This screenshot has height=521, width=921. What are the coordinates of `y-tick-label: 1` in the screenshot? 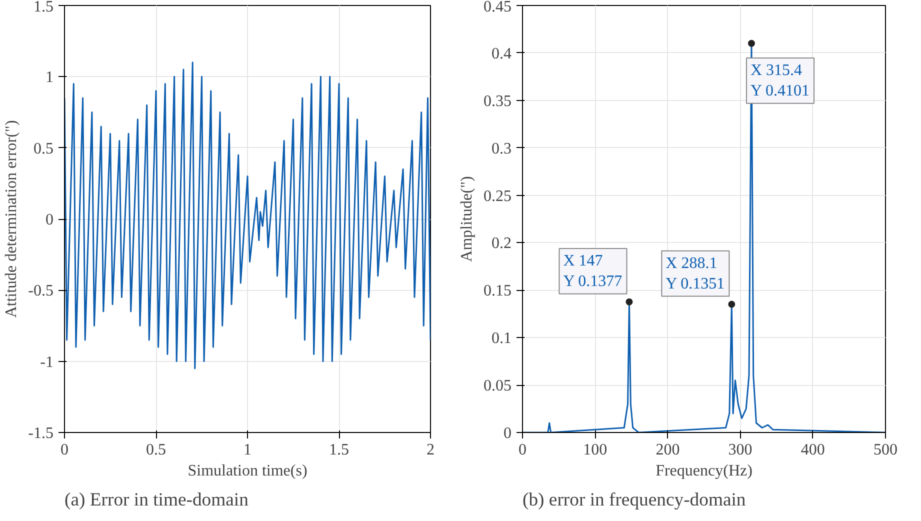 It's located at (50, 77).